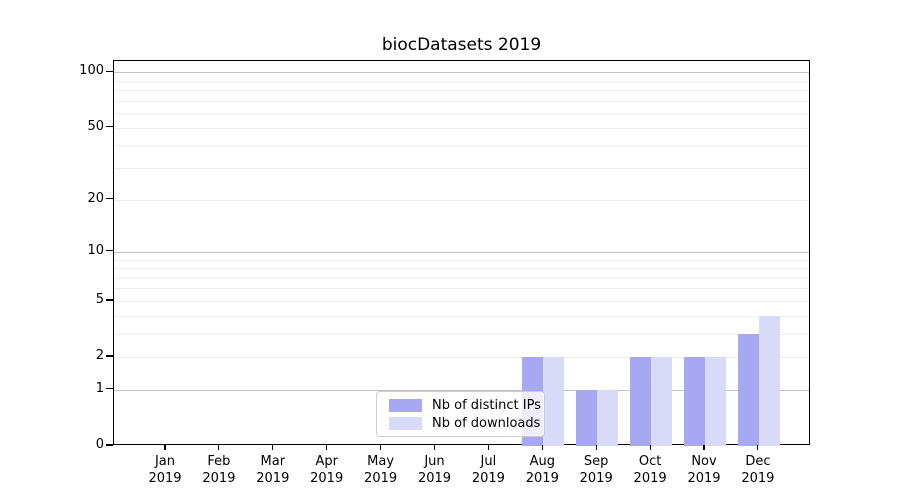 The height and width of the screenshot is (500, 900). Describe the element at coordinates (608, 417) in the screenshot. I see `bar-downloads-sep` at that location.